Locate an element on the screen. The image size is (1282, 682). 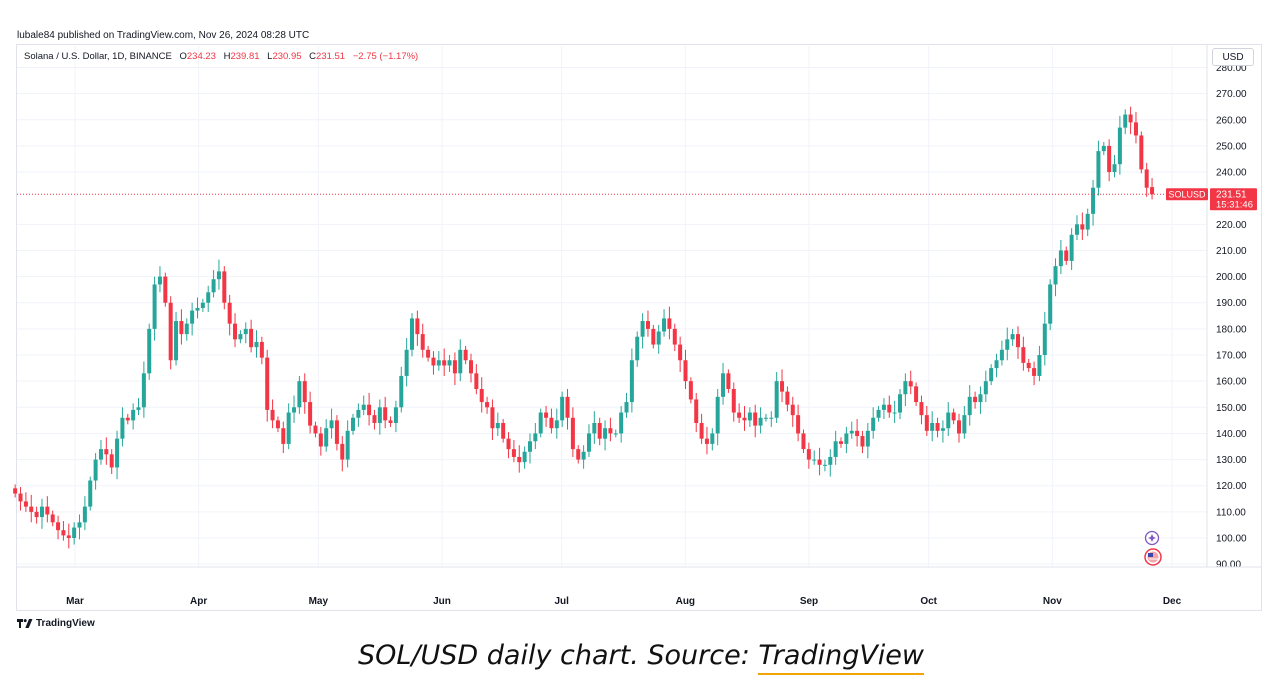
price-tag-price: 231.51 is located at coordinates (1231, 195).